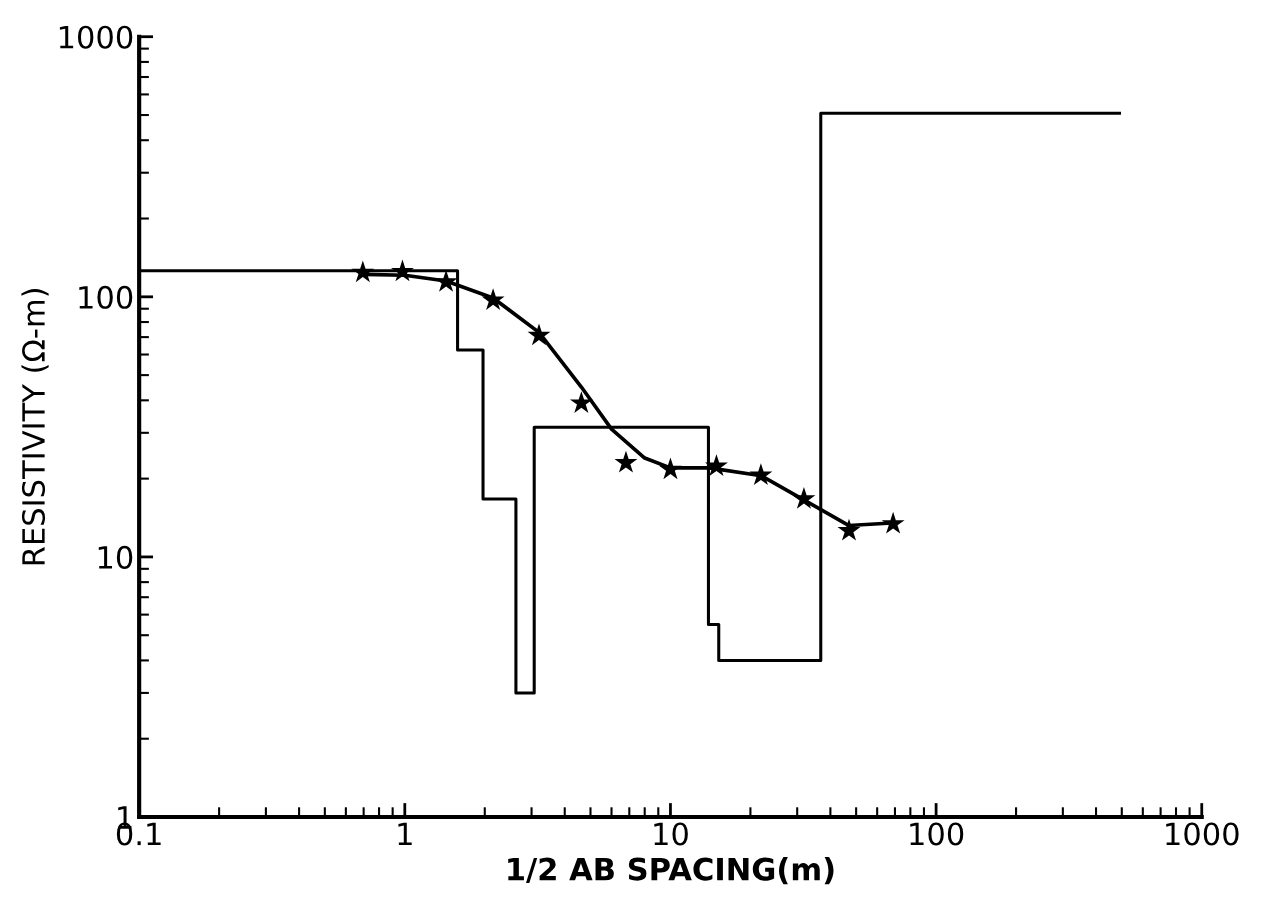 This screenshot has height=918, width=1265. Describe the element at coordinates (96, 37) in the screenshot. I see `y-tick-label: 1000` at that location.